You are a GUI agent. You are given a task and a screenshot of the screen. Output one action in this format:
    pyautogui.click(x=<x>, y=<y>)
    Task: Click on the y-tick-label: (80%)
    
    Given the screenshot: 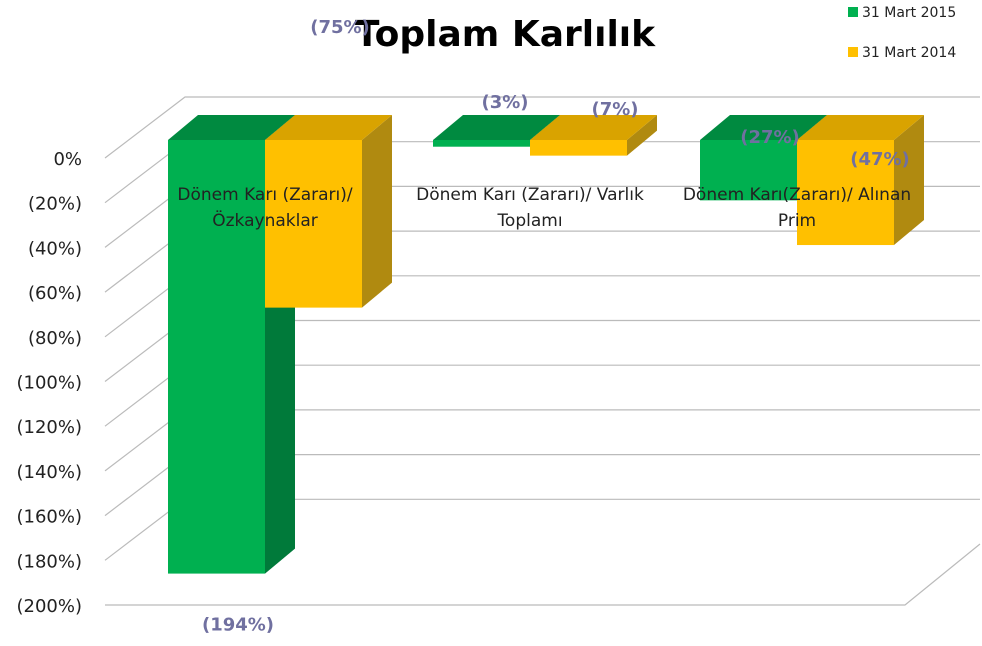 What is the action you would take?
    pyautogui.click(x=55, y=338)
    